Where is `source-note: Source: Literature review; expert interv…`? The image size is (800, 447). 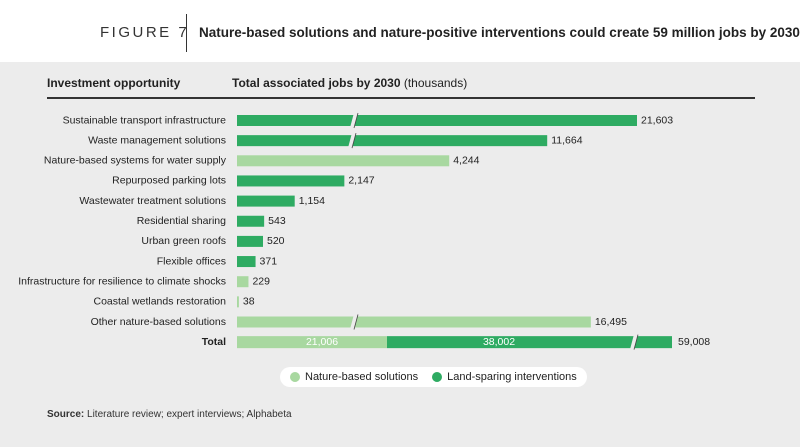 source-note: Source: Literature review; expert interv… is located at coordinates (169, 414).